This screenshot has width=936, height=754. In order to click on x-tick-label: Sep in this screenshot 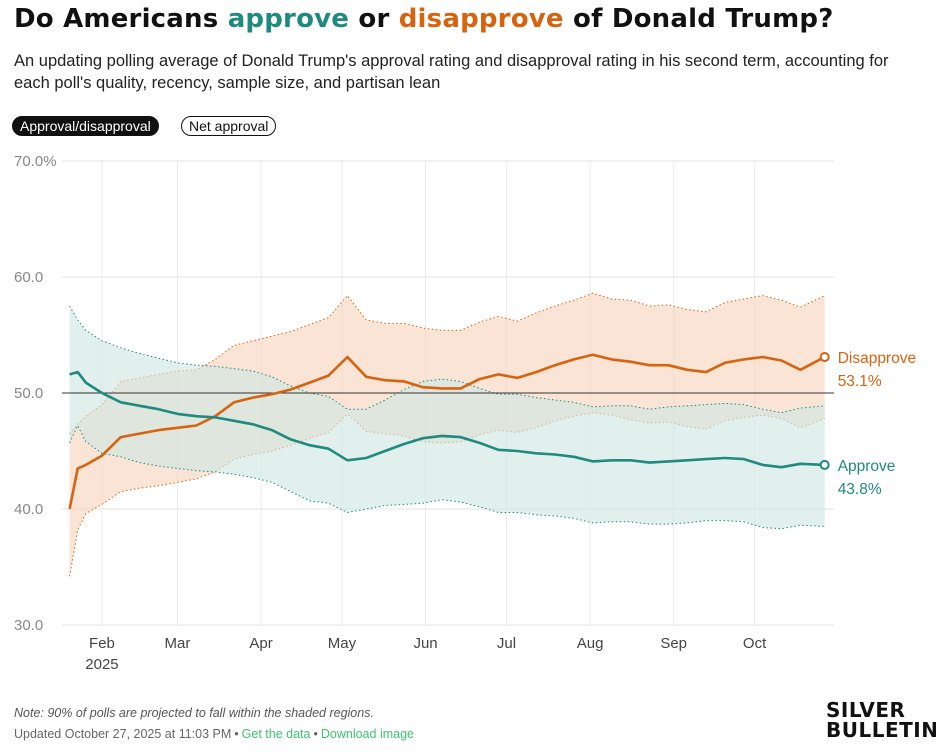, I will do `click(673, 643)`.